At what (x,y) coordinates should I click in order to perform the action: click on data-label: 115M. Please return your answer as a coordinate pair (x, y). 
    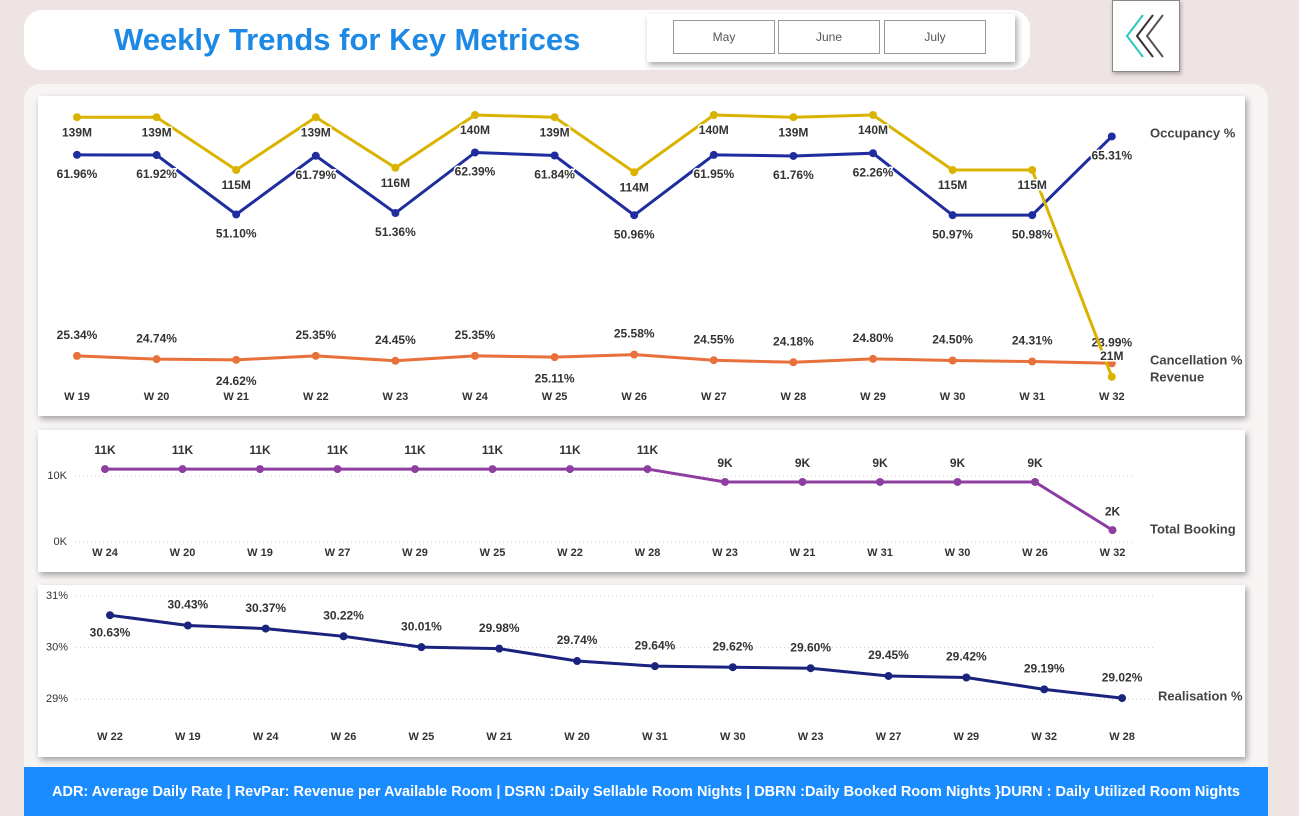
    Looking at the image, I should click on (236, 185).